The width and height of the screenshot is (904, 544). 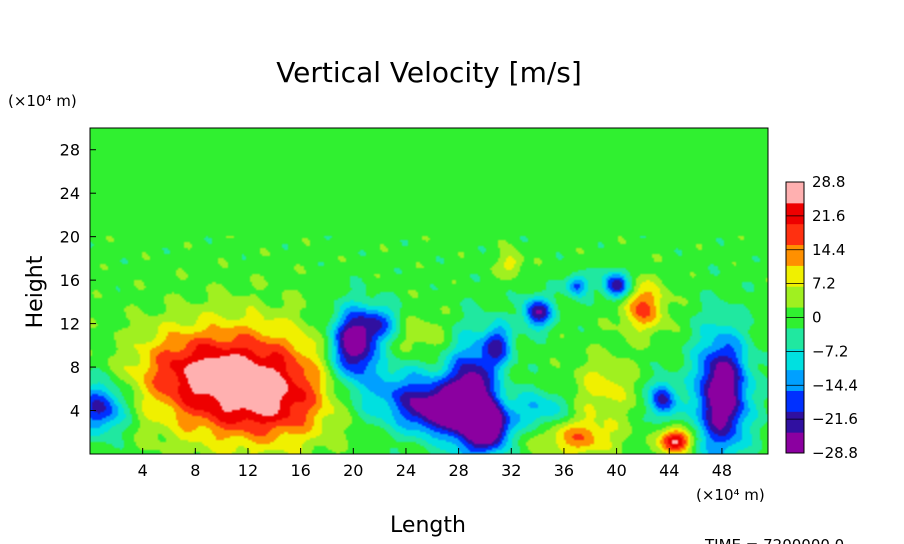 What do you see at coordinates (774, 540) in the screenshot?
I see `time-footer: TIME = 7200000.0` at bounding box center [774, 540].